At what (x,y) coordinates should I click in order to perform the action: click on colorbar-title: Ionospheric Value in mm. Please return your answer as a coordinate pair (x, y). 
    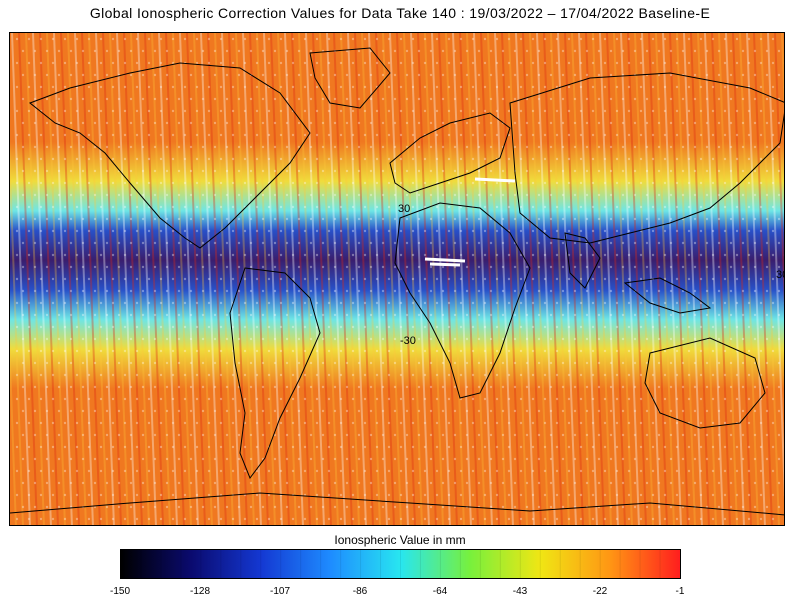
    Looking at the image, I should click on (400, 540).